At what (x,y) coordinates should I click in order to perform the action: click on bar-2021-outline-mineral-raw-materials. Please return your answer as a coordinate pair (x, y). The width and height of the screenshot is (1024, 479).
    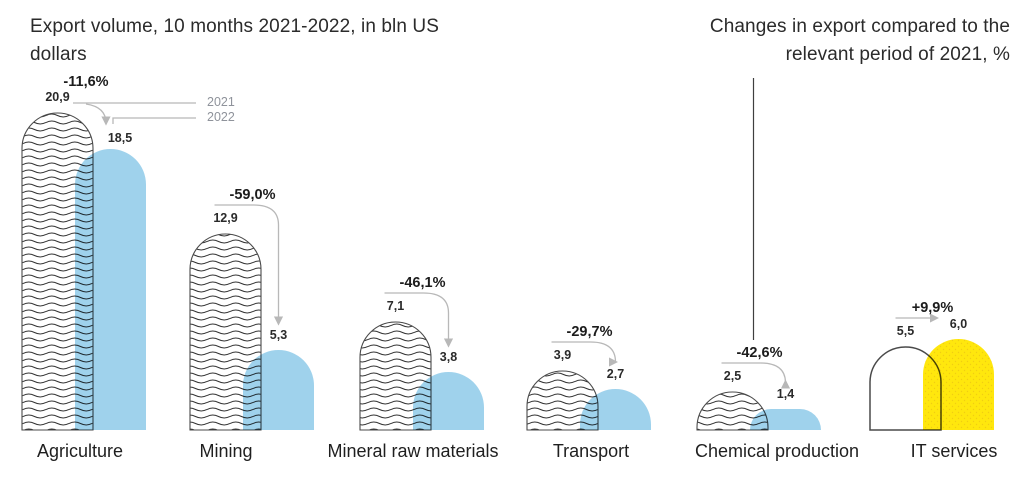
    Looking at the image, I should click on (395, 376).